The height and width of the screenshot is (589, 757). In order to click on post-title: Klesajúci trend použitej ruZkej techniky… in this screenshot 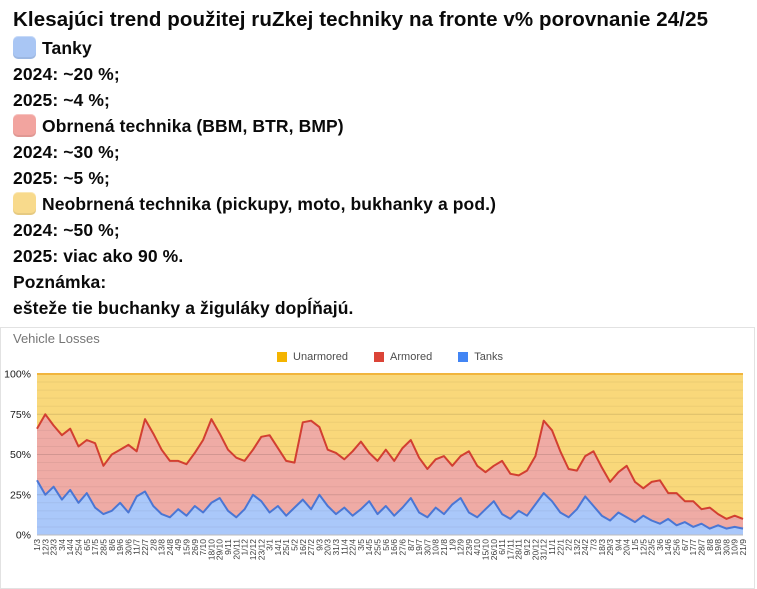, I will do `click(361, 19)`.